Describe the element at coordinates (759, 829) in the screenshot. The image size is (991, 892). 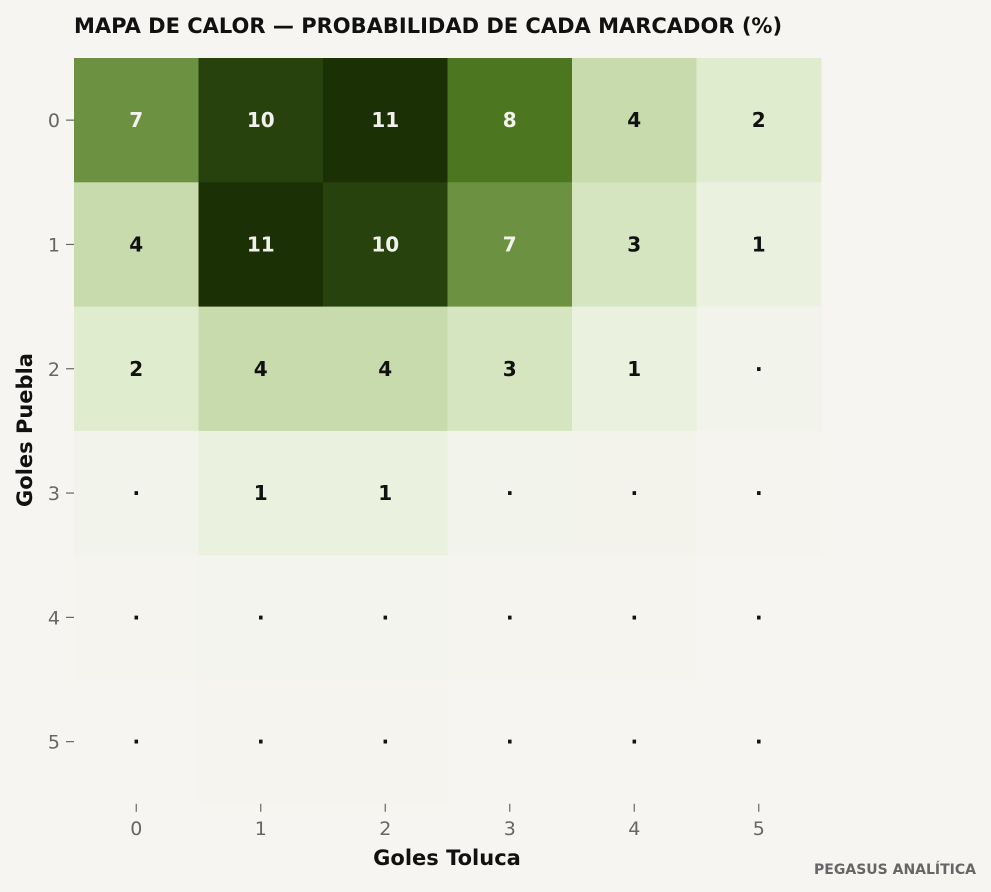
I see `x-tick-label: 5` at that location.